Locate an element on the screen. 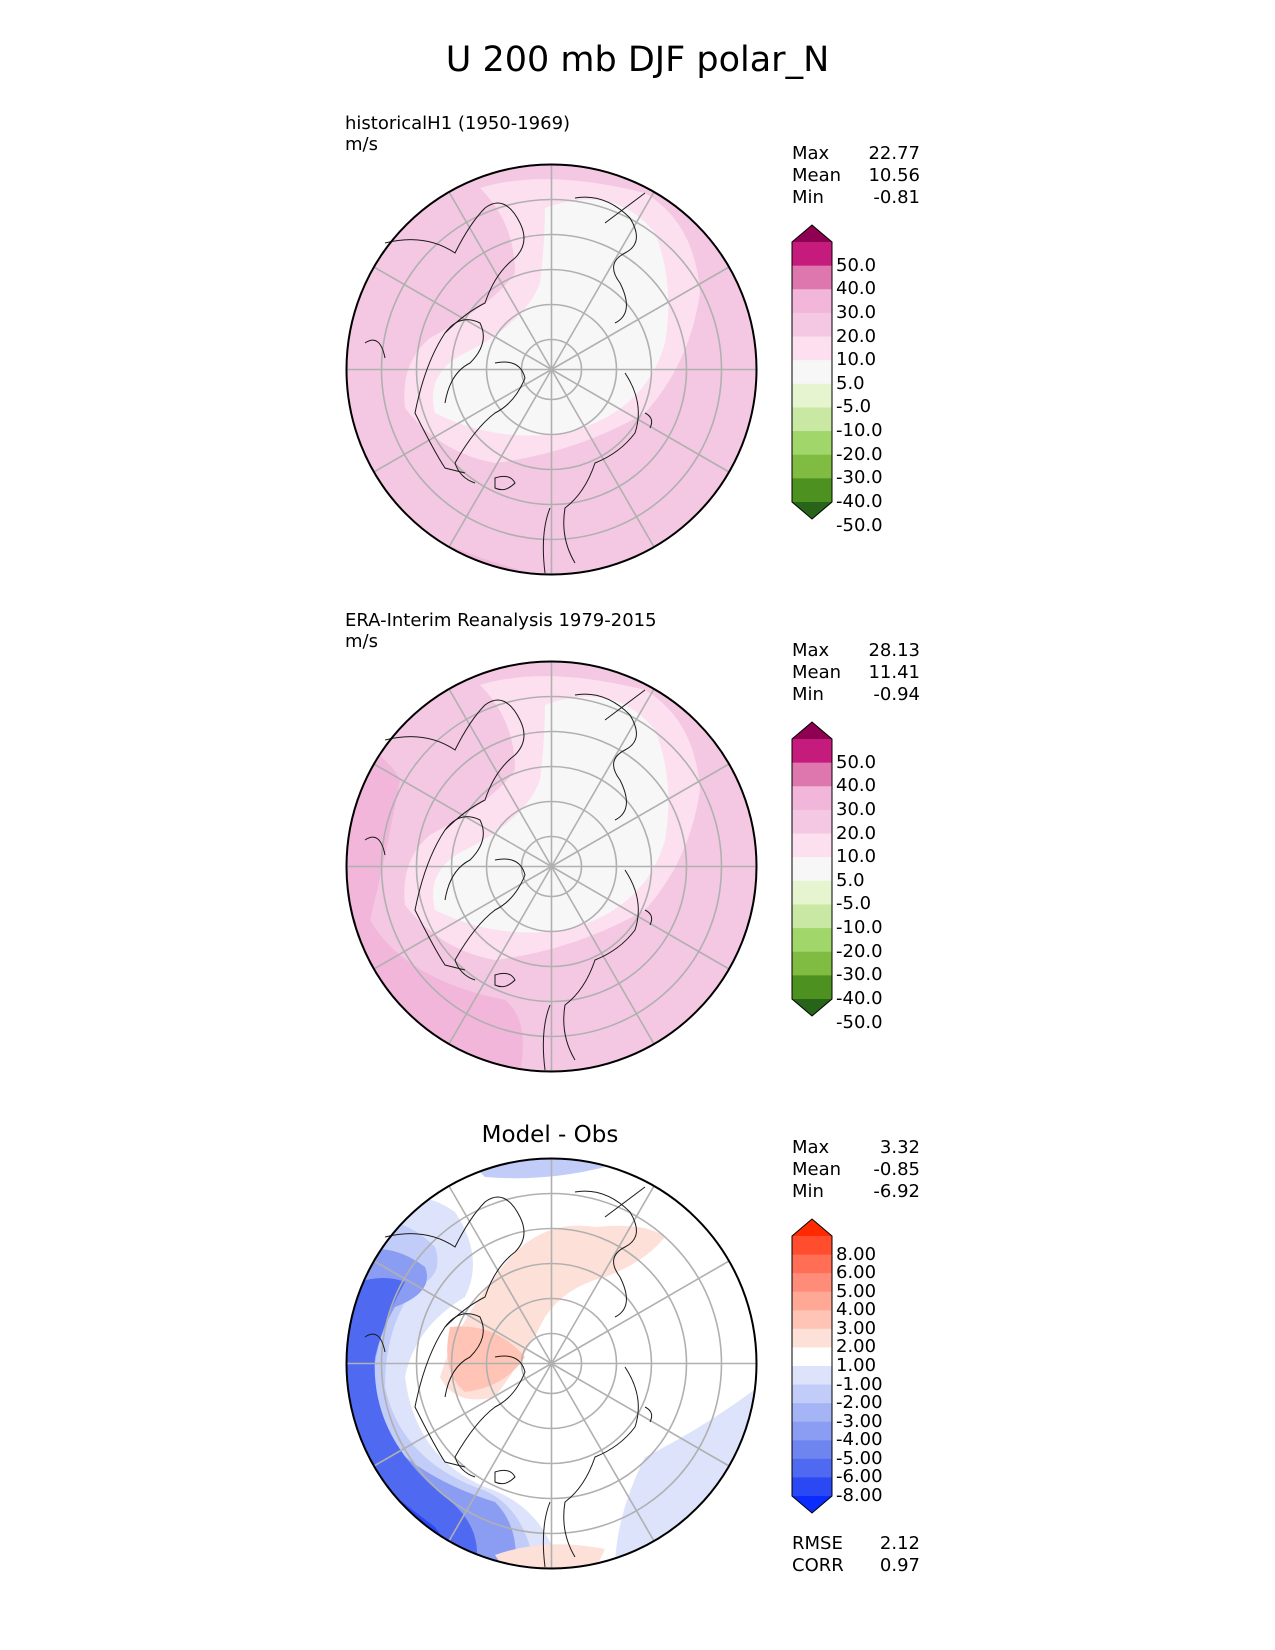 This screenshot has height=1650, width=1275. colorbar-tick-label: -4.00 is located at coordinates (859, 1440).